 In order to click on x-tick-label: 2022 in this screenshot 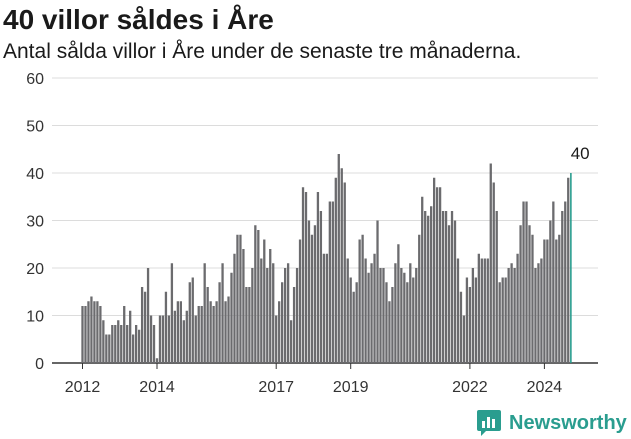, I will do `click(470, 387)`.